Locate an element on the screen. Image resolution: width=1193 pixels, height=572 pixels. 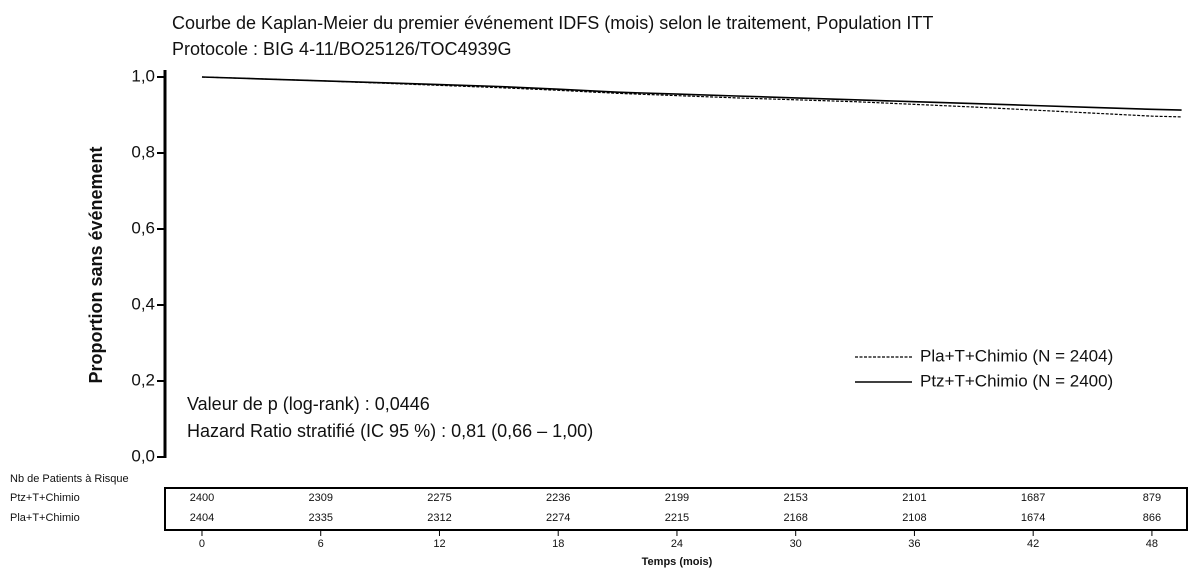
risk-table-frame is located at coordinates (676, 509).